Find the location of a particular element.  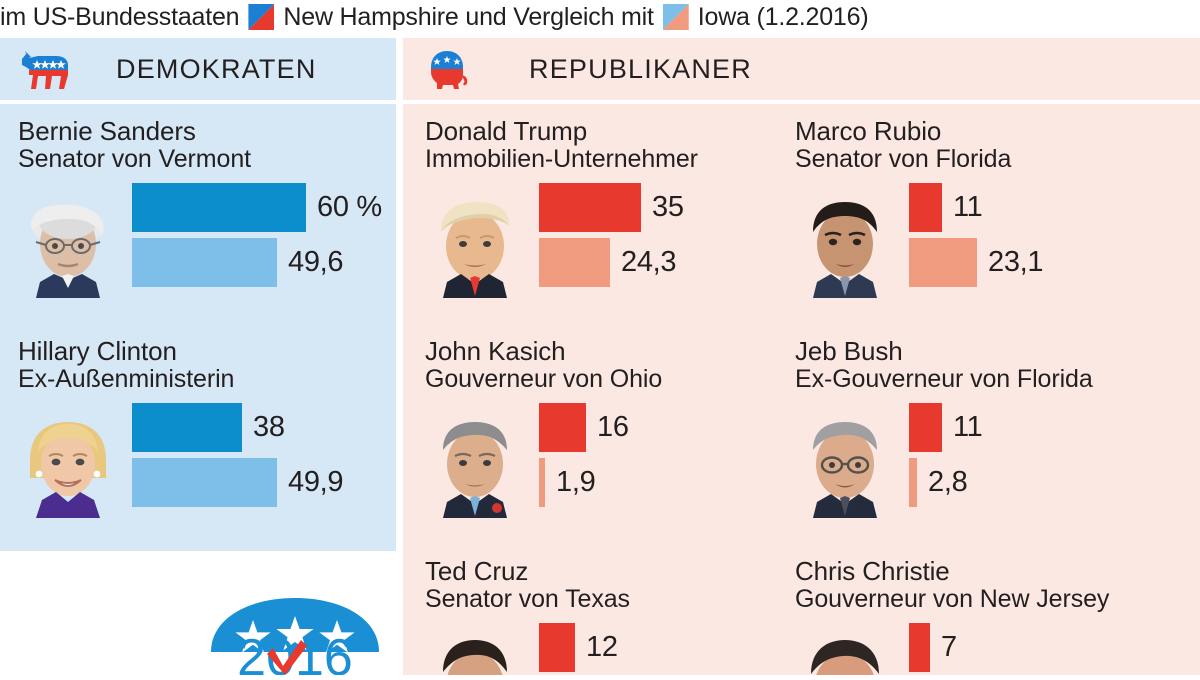

bar-value-nh: 60 % is located at coordinates (349, 207).